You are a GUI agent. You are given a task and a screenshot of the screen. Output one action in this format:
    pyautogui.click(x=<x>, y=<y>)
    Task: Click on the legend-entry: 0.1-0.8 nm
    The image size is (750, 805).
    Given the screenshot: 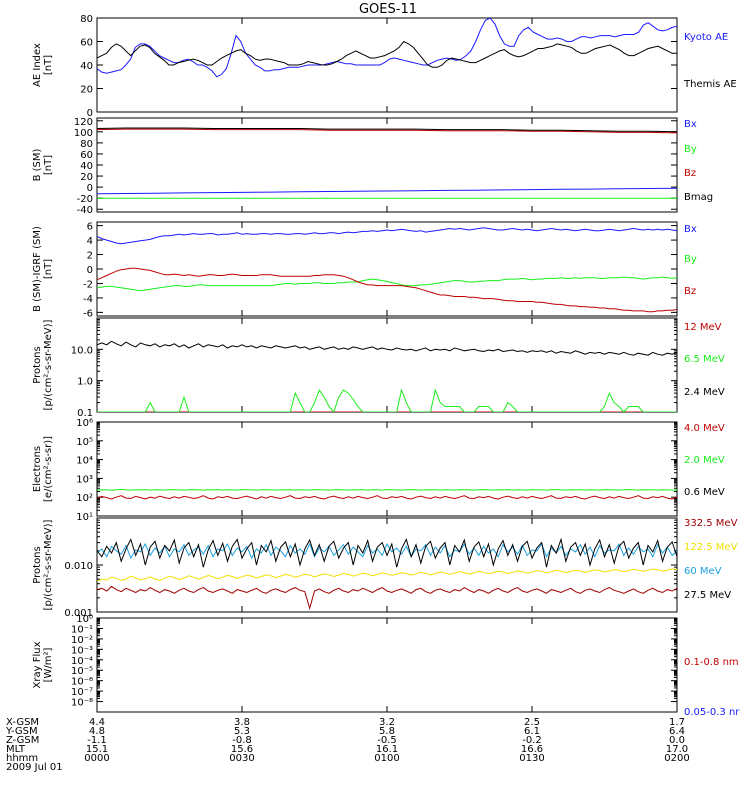 What is the action you would take?
    pyautogui.click(x=711, y=662)
    